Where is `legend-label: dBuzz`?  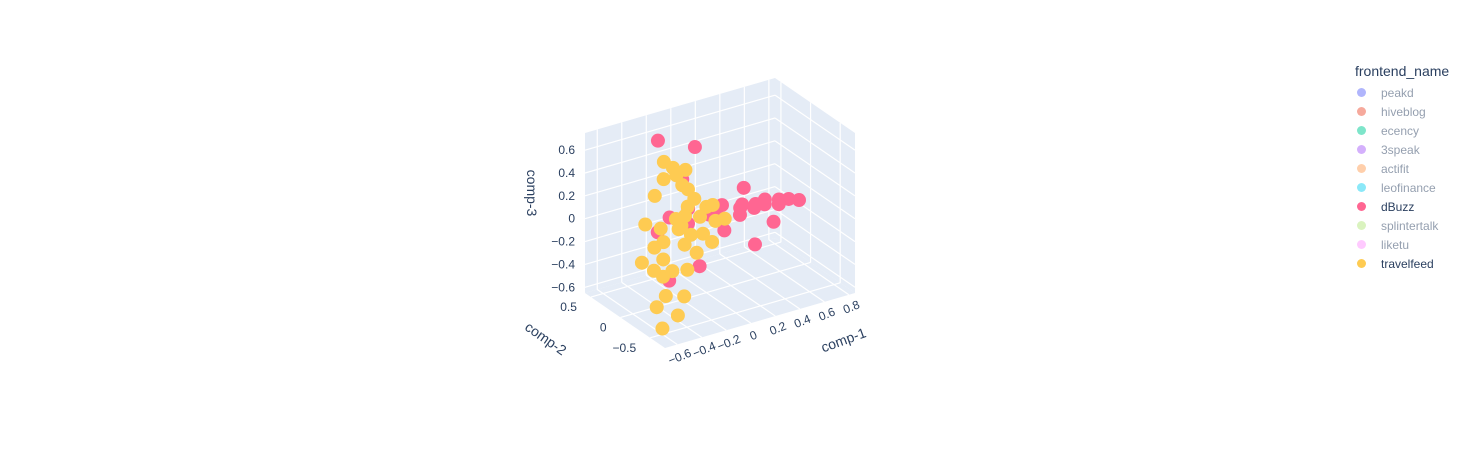
legend-label: dBuzz is located at coordinates (1398, 206).